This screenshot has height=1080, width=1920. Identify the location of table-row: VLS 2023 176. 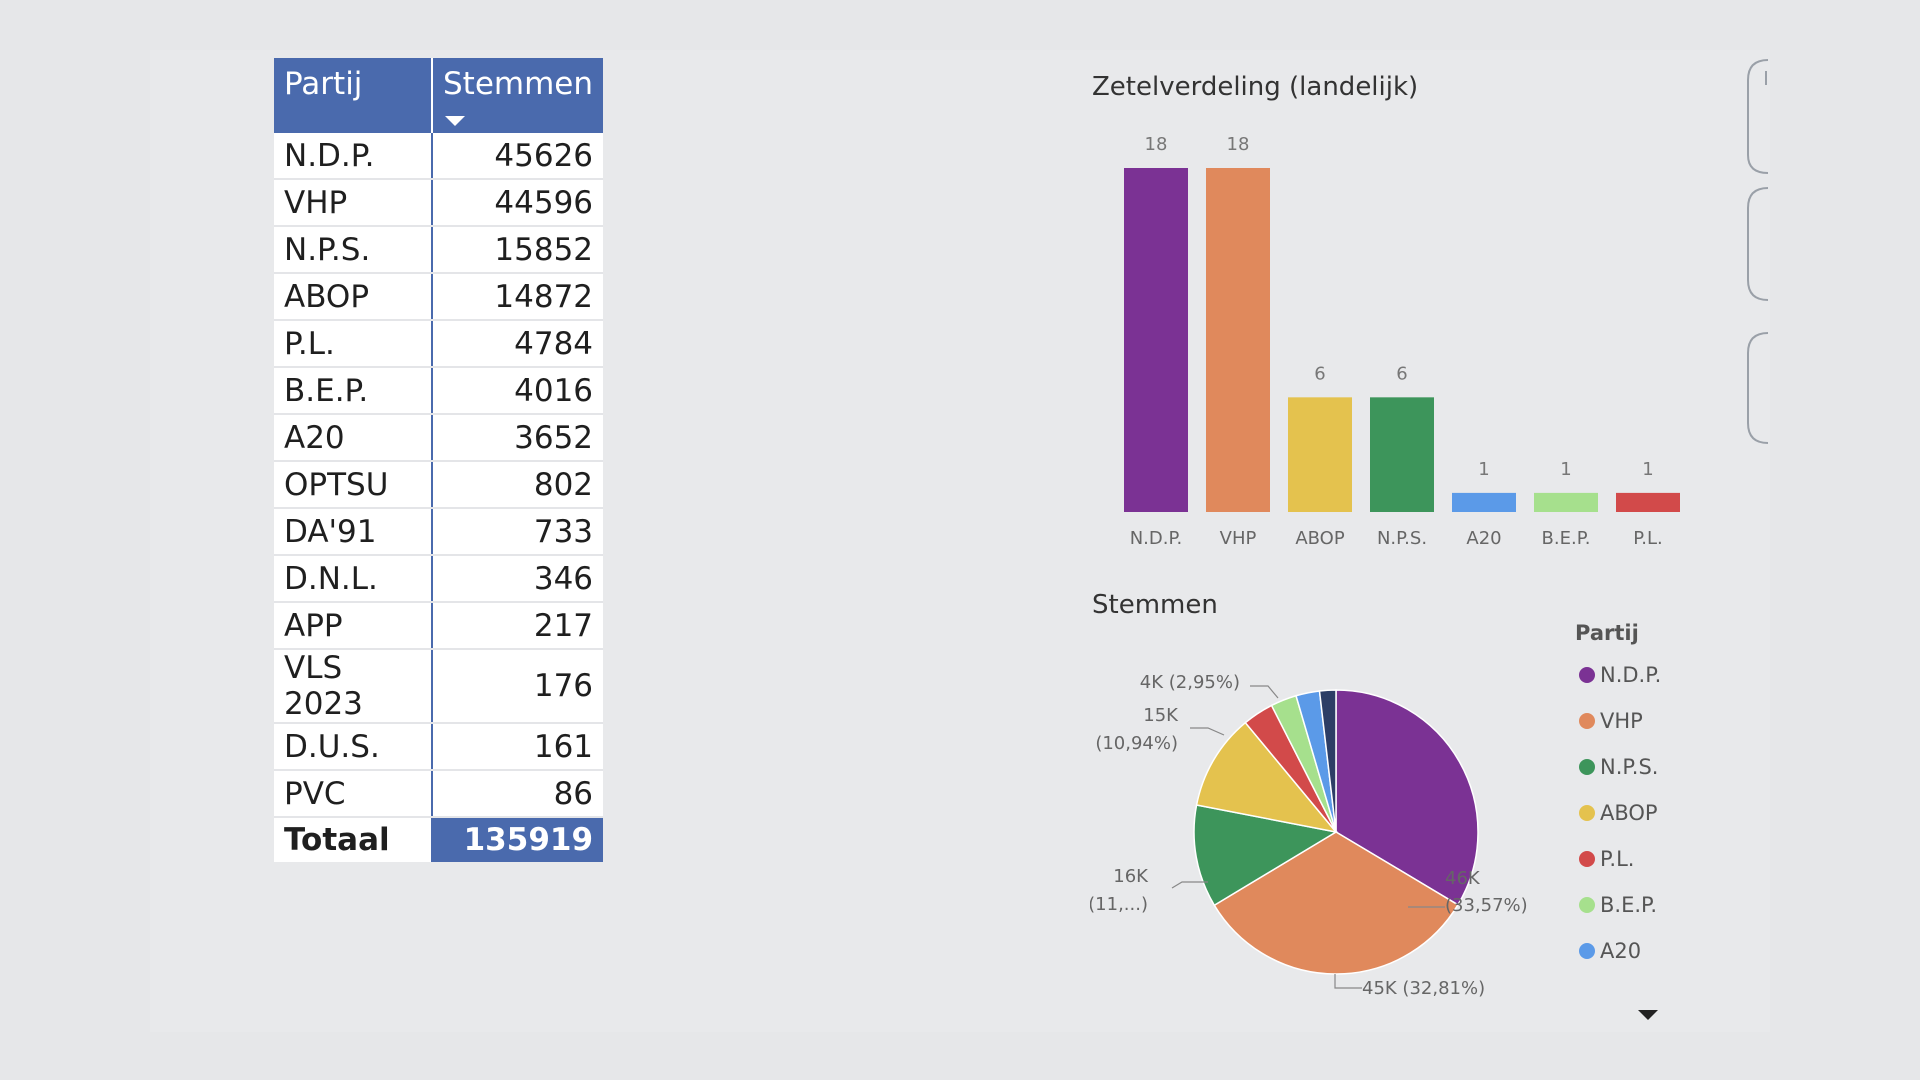
(439, 686).